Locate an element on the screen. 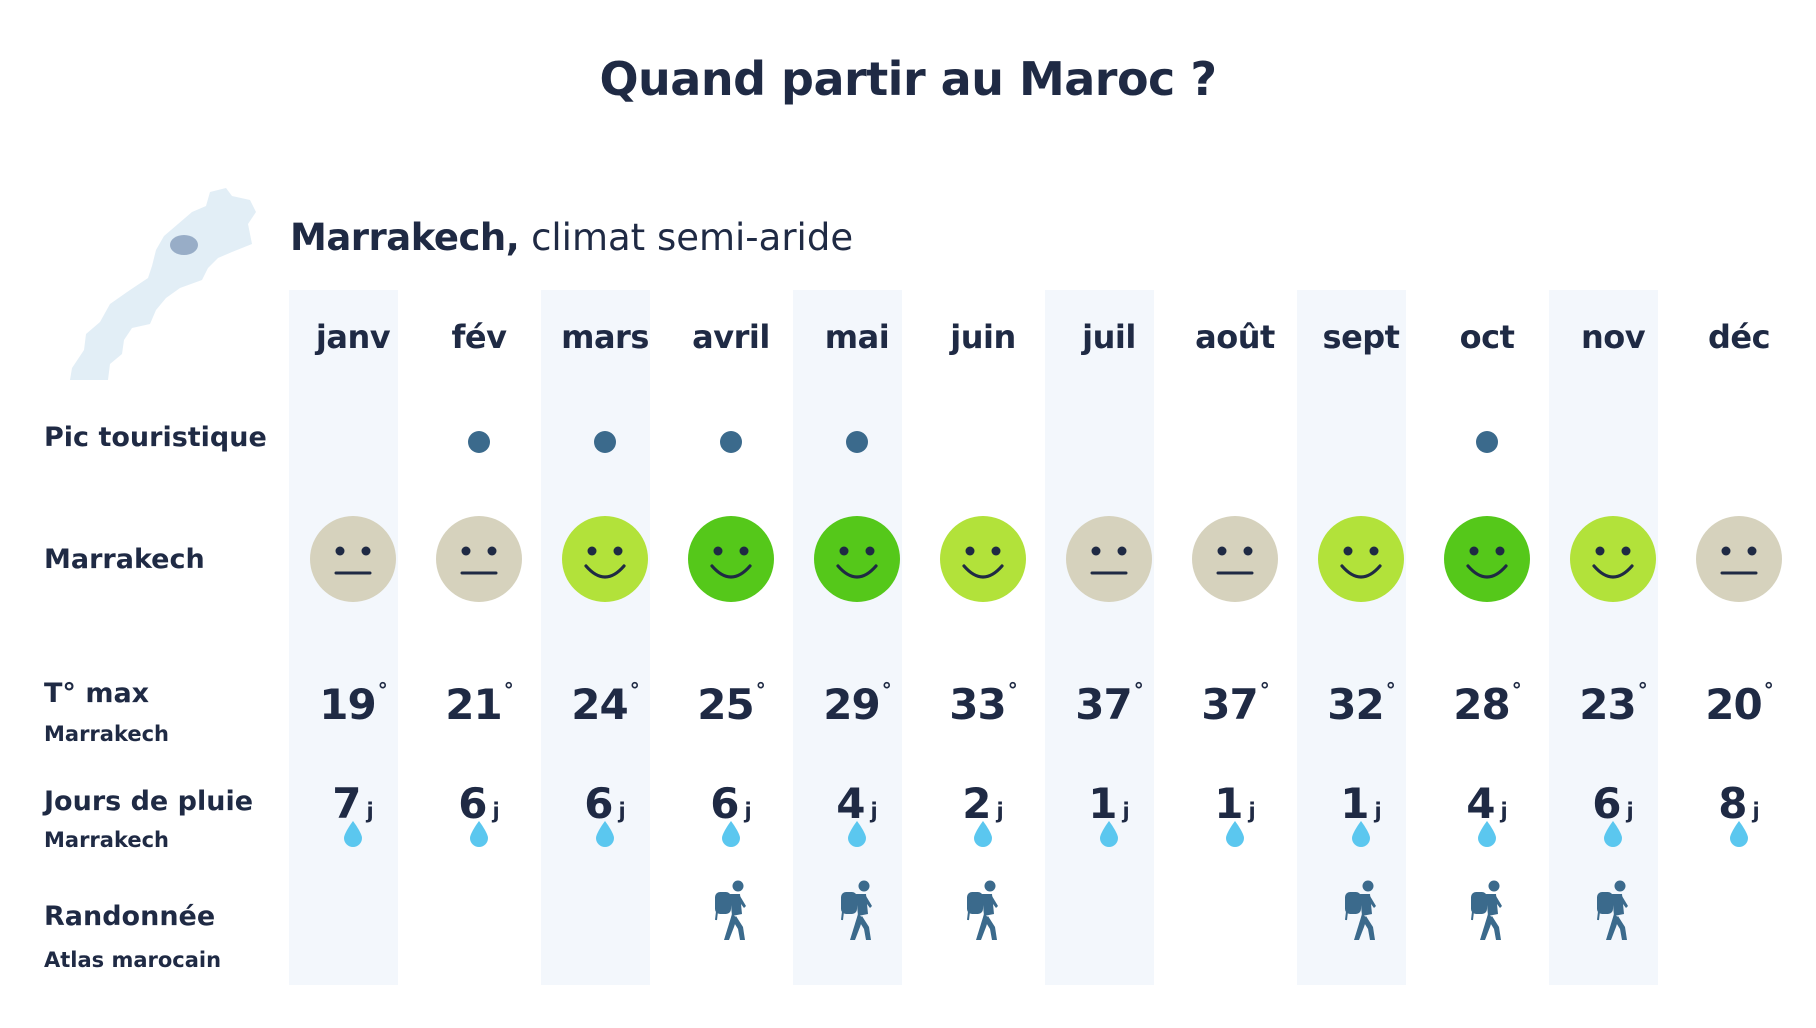  hiker-head is located at coordinates (1494, 886).